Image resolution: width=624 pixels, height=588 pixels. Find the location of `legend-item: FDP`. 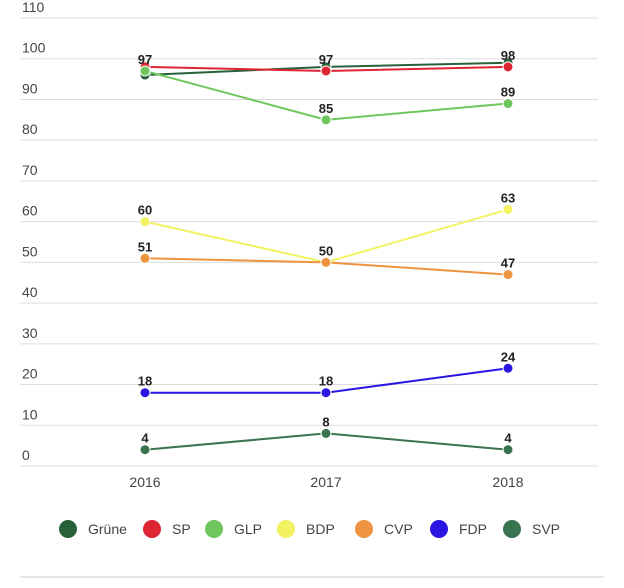

legend-item: FDP is located at coordinates (458, 529).